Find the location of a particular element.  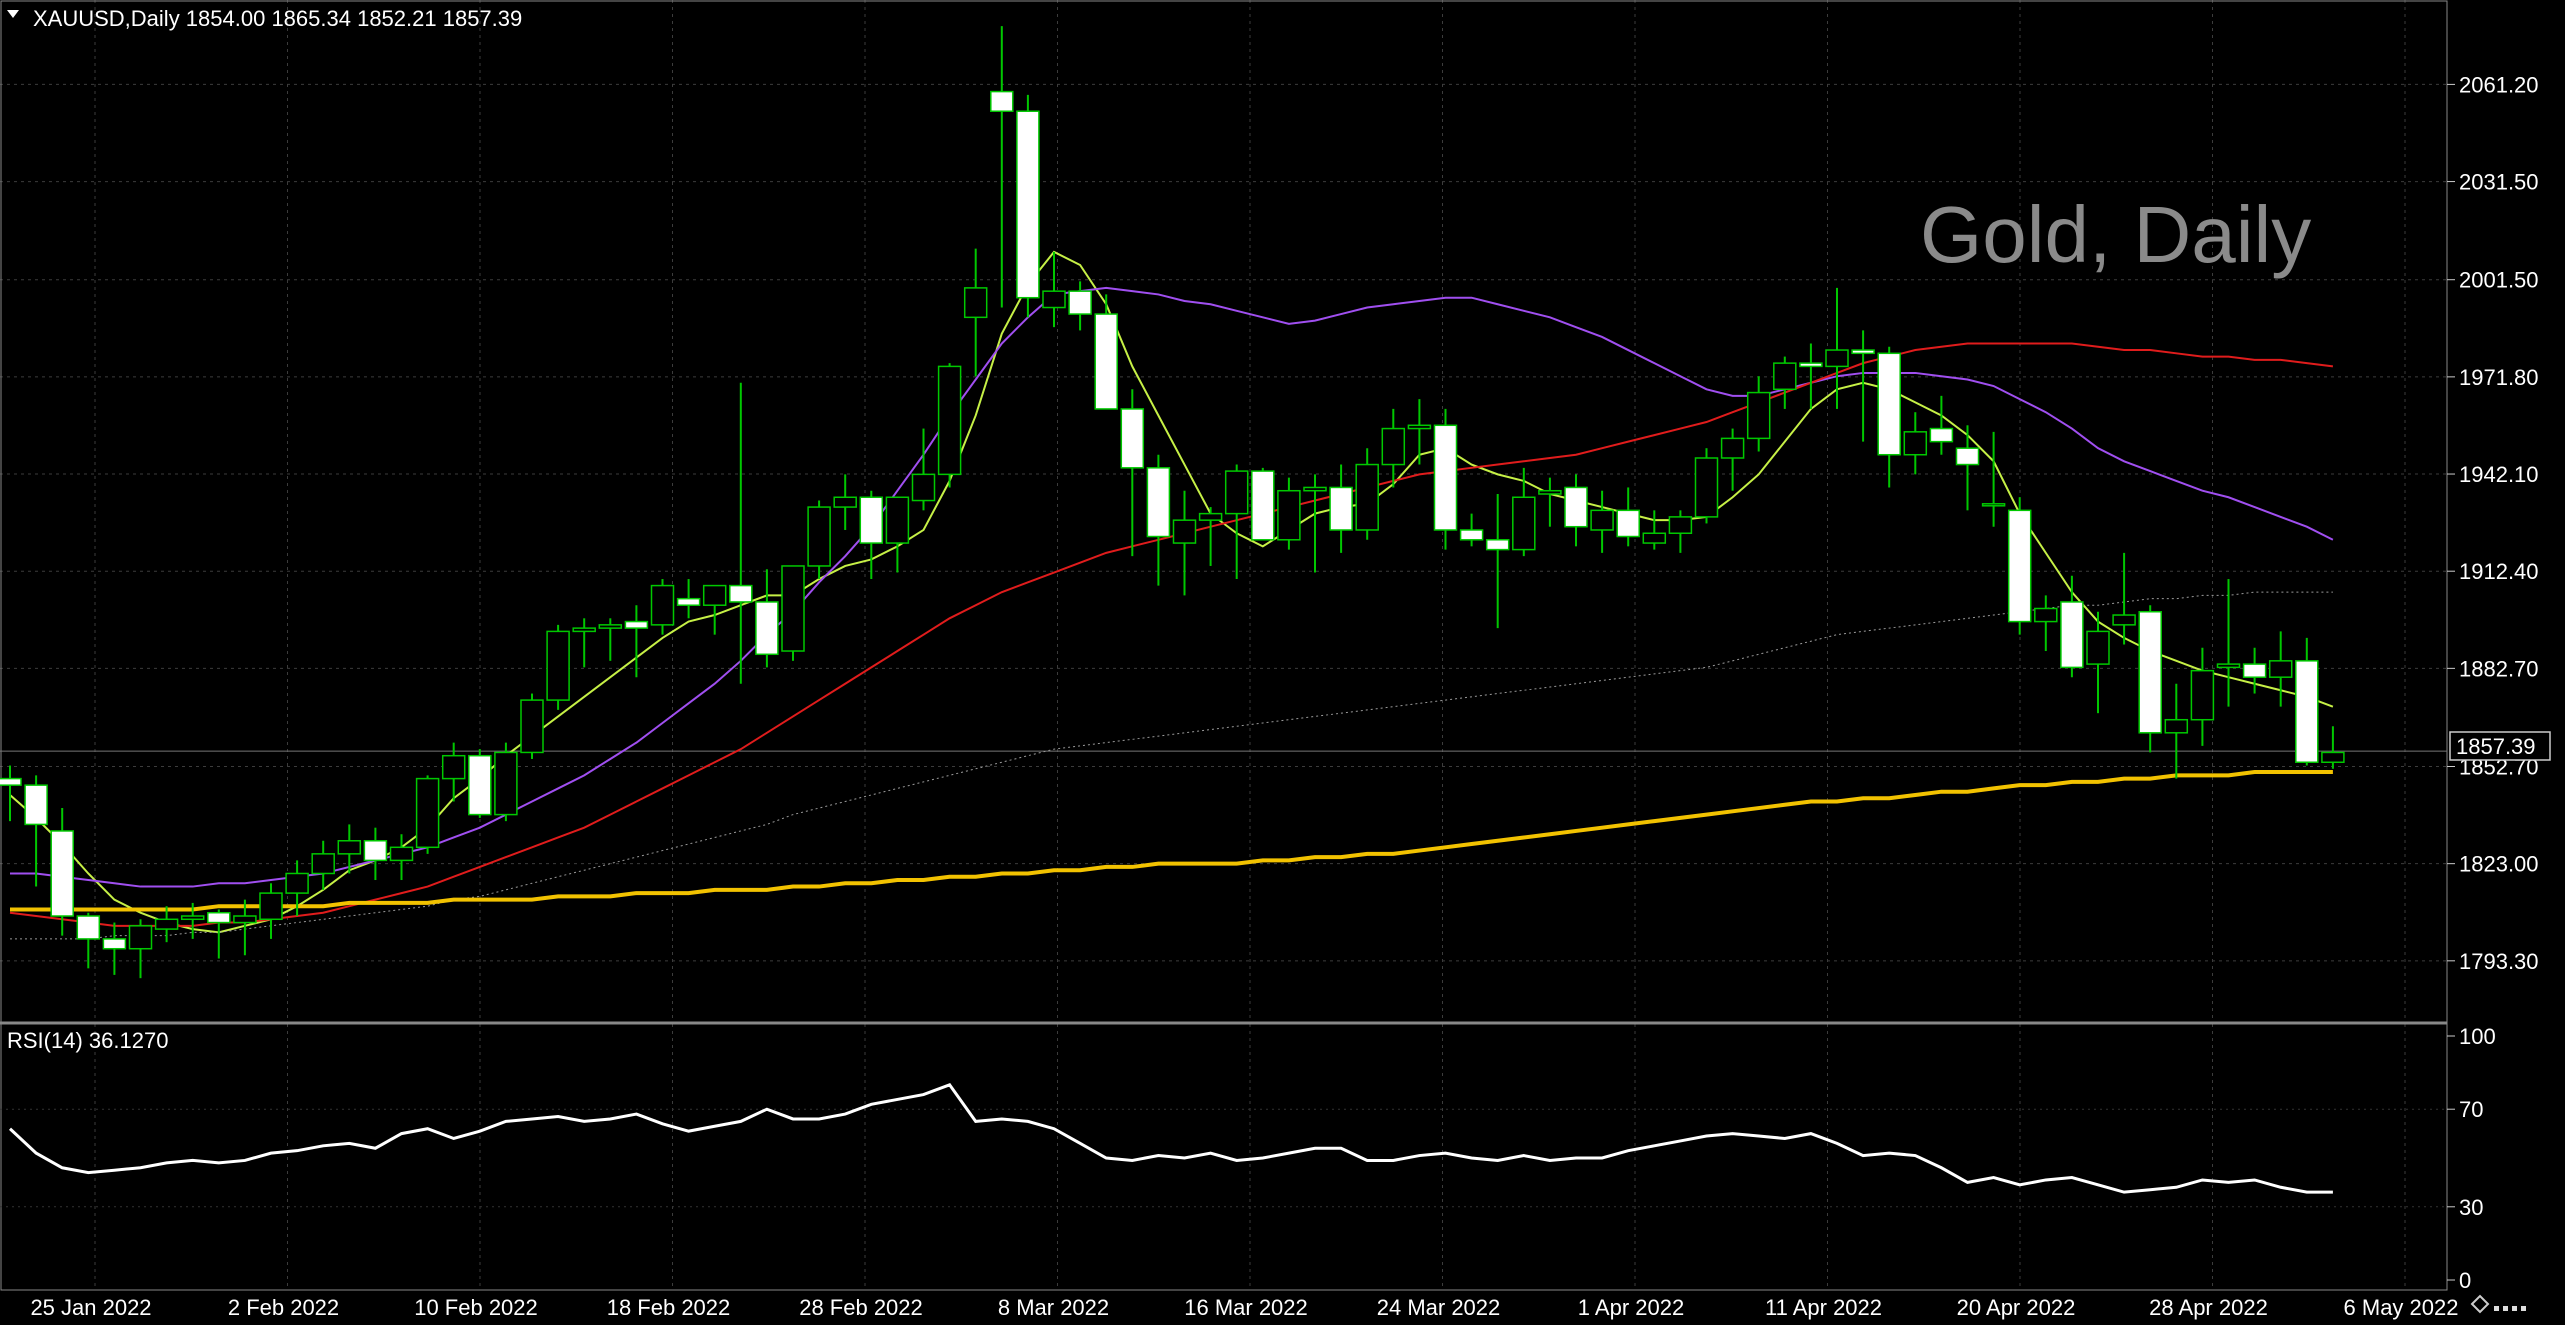

date-tick-label: 28 Apr 2022 is located at coordinates (2208, 1307).